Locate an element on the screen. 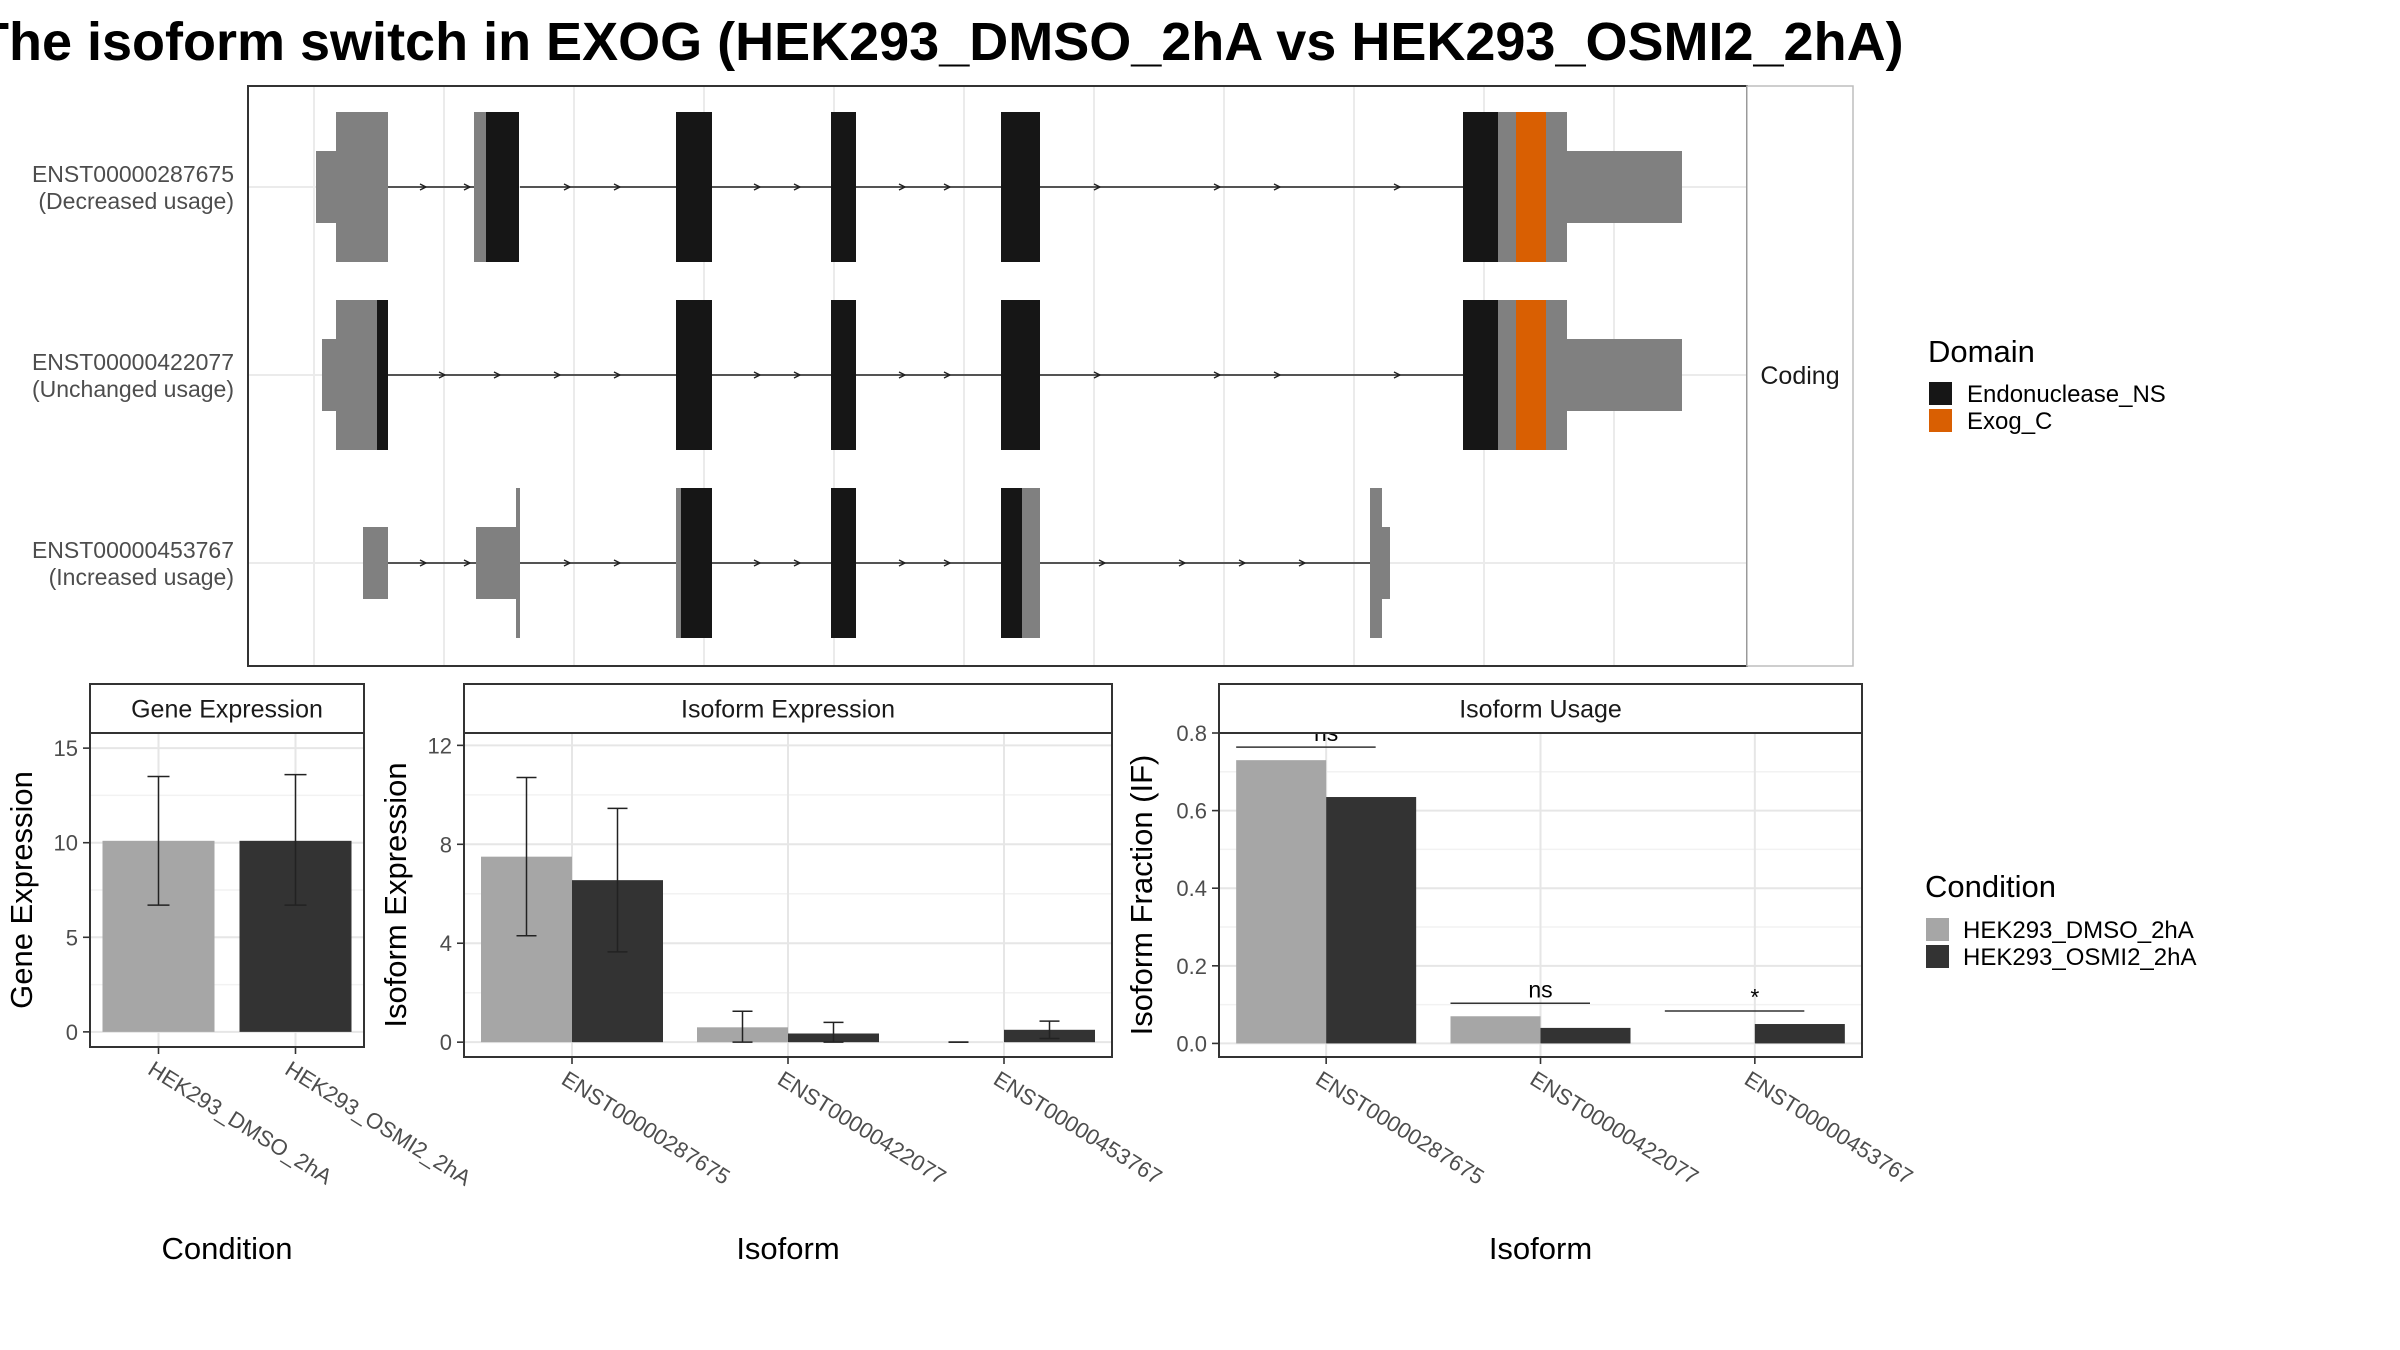 This screenshot has width=2400, height=1350. domain-legend-label: Endonuclease_NS is located at coordinates (2066, 394).